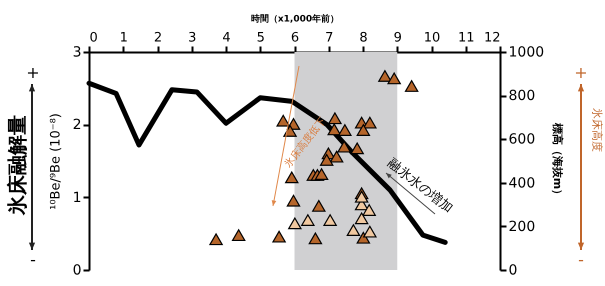 Image resolution: width=605 pixels, height=286 pixels. I want to click on y-tick-label: 0, so click(77, 270).